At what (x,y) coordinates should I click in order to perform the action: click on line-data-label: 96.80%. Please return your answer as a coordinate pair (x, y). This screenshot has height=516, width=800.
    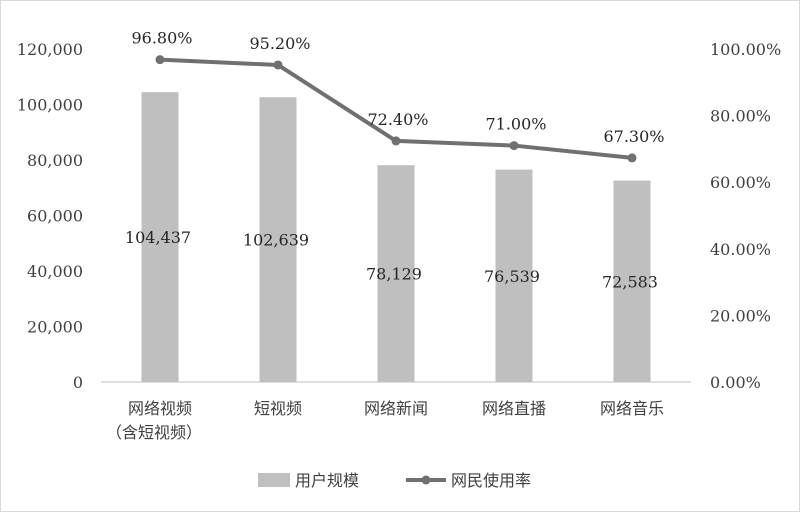
    Looking at the image, I should click on (161, 38).